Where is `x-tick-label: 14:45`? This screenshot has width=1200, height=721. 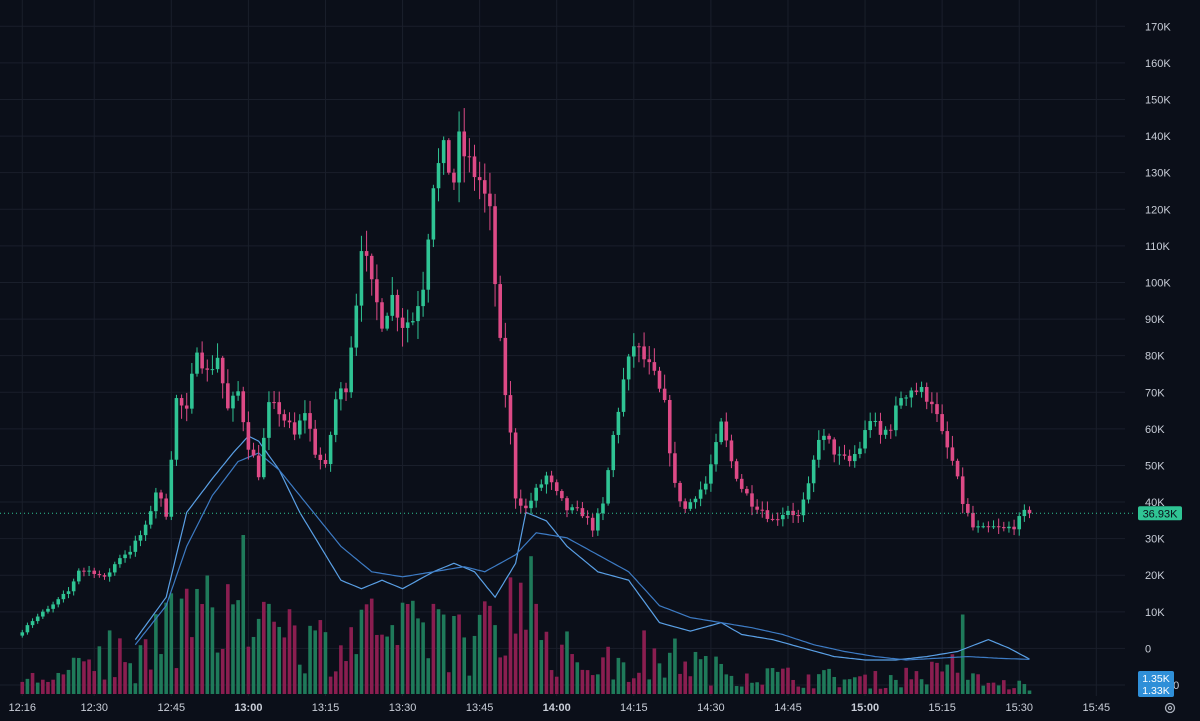 x-tick-label: 14:45 is located at coordinates (788, 708).